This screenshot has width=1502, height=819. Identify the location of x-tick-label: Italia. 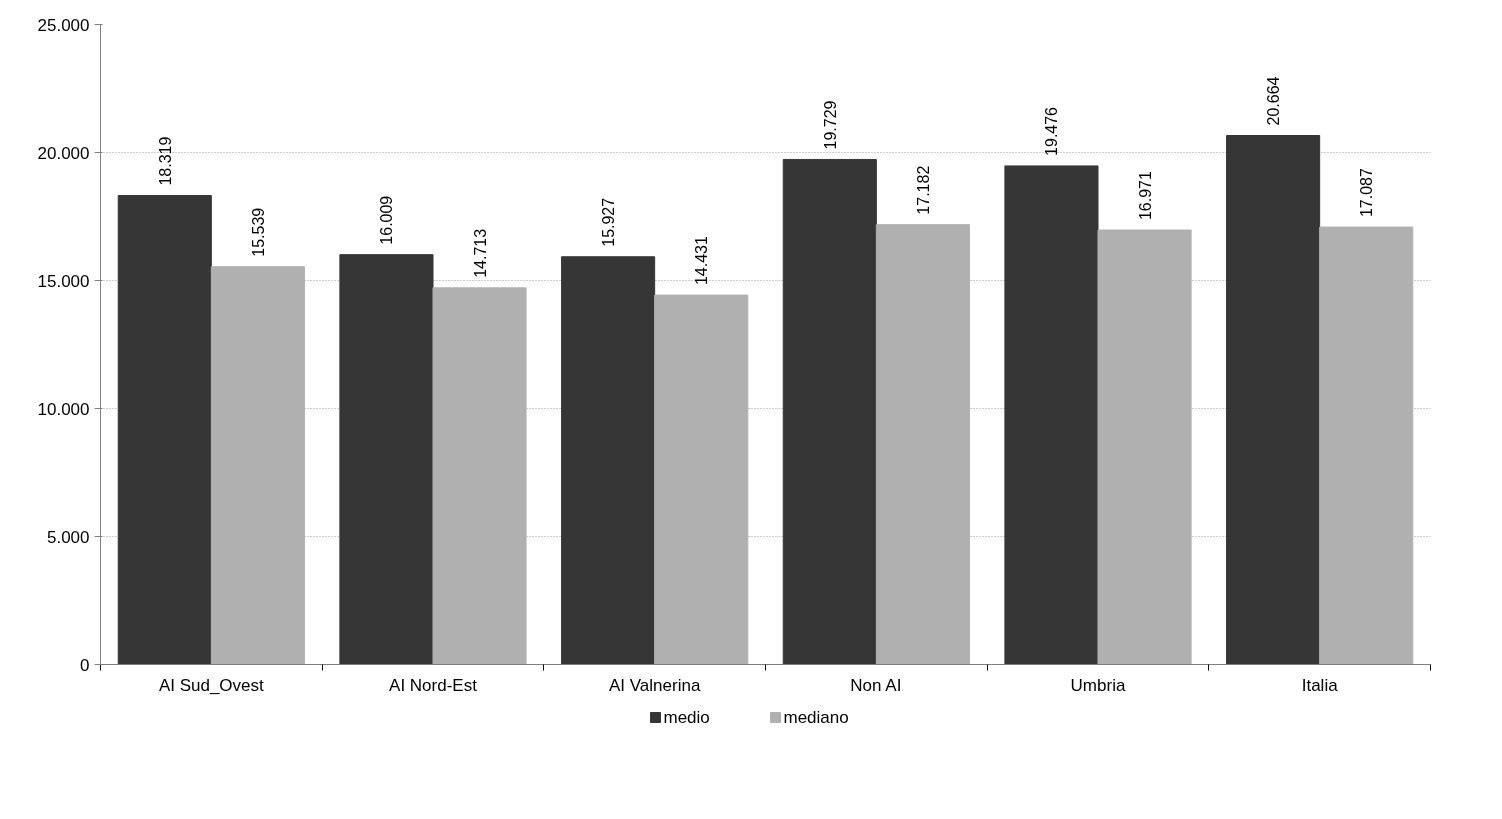
(1320, 685).